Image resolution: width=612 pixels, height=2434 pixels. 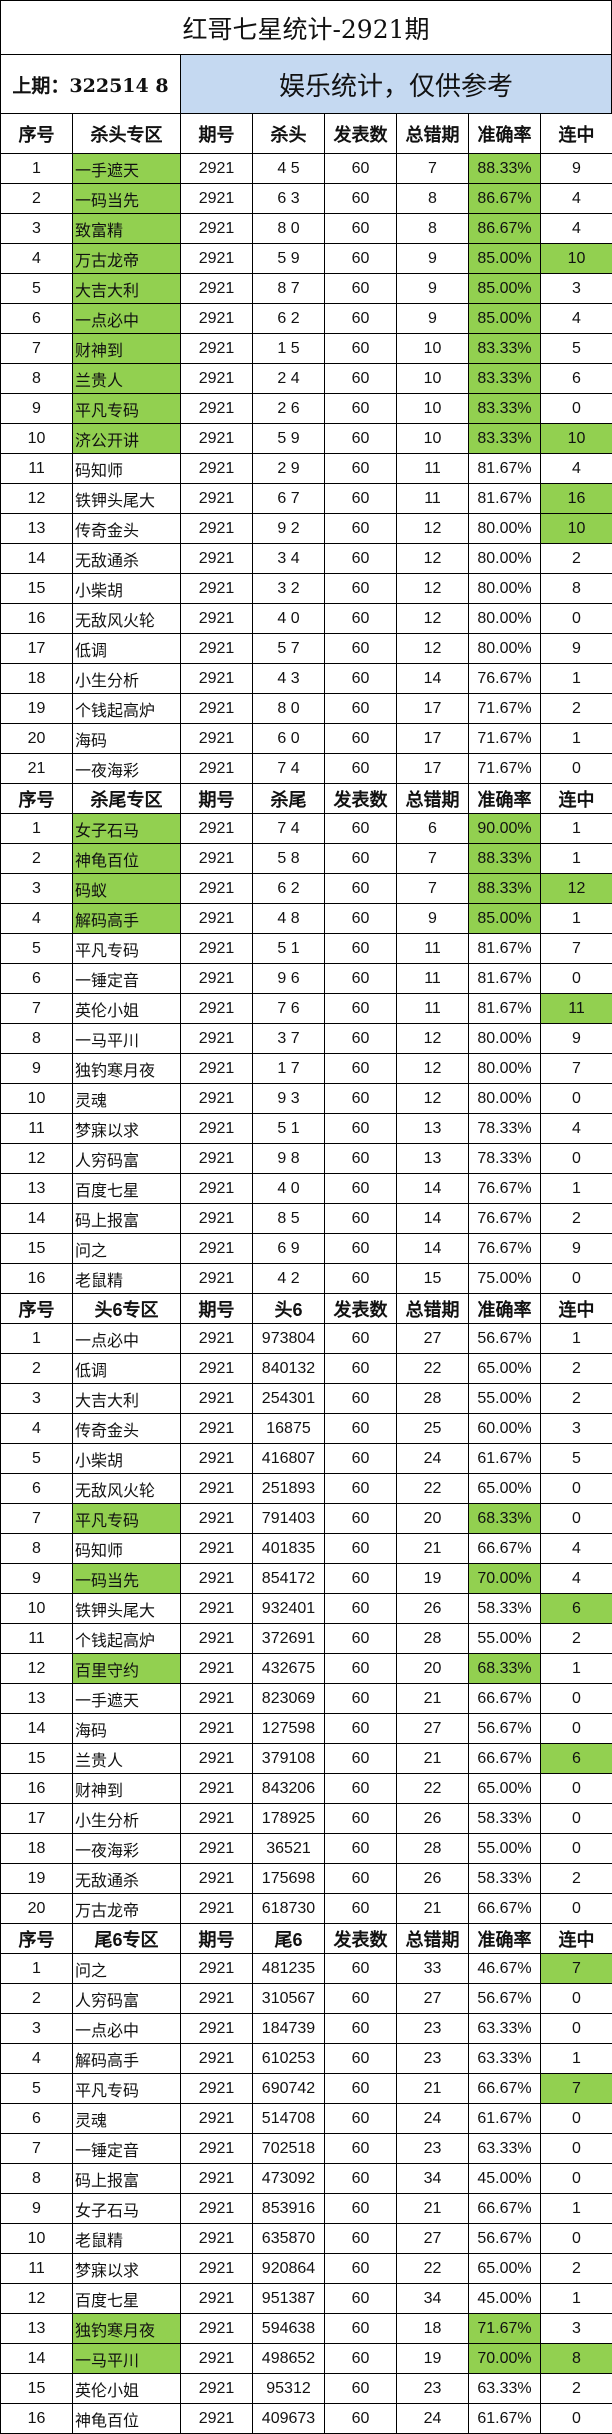 What do you see at coordinates (289, 829) in the screenshot?
I see `prediction-cell: 7 4` at bounding box center [289, 829].